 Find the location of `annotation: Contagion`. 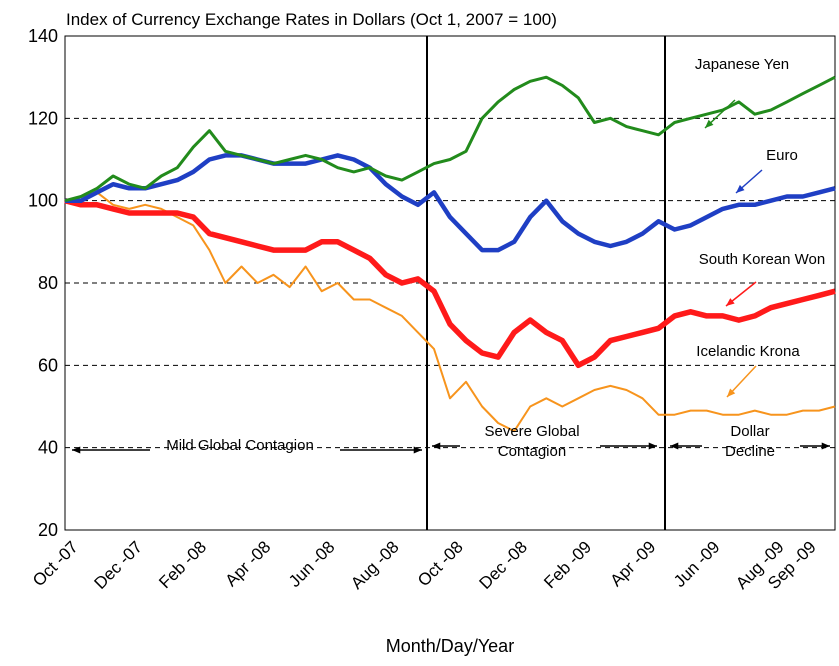

annotation: Contagion is located at coordinates (532, 451).